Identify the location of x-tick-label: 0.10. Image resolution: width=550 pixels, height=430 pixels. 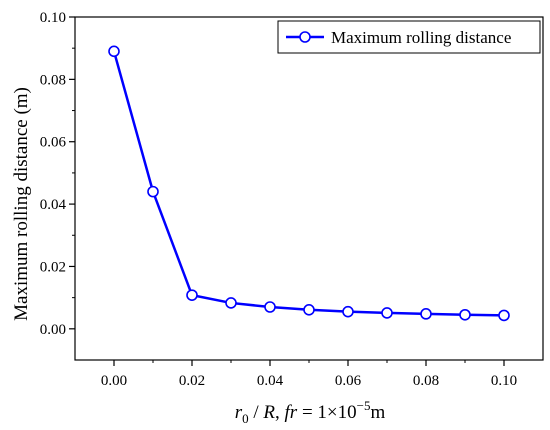
(504, 381).